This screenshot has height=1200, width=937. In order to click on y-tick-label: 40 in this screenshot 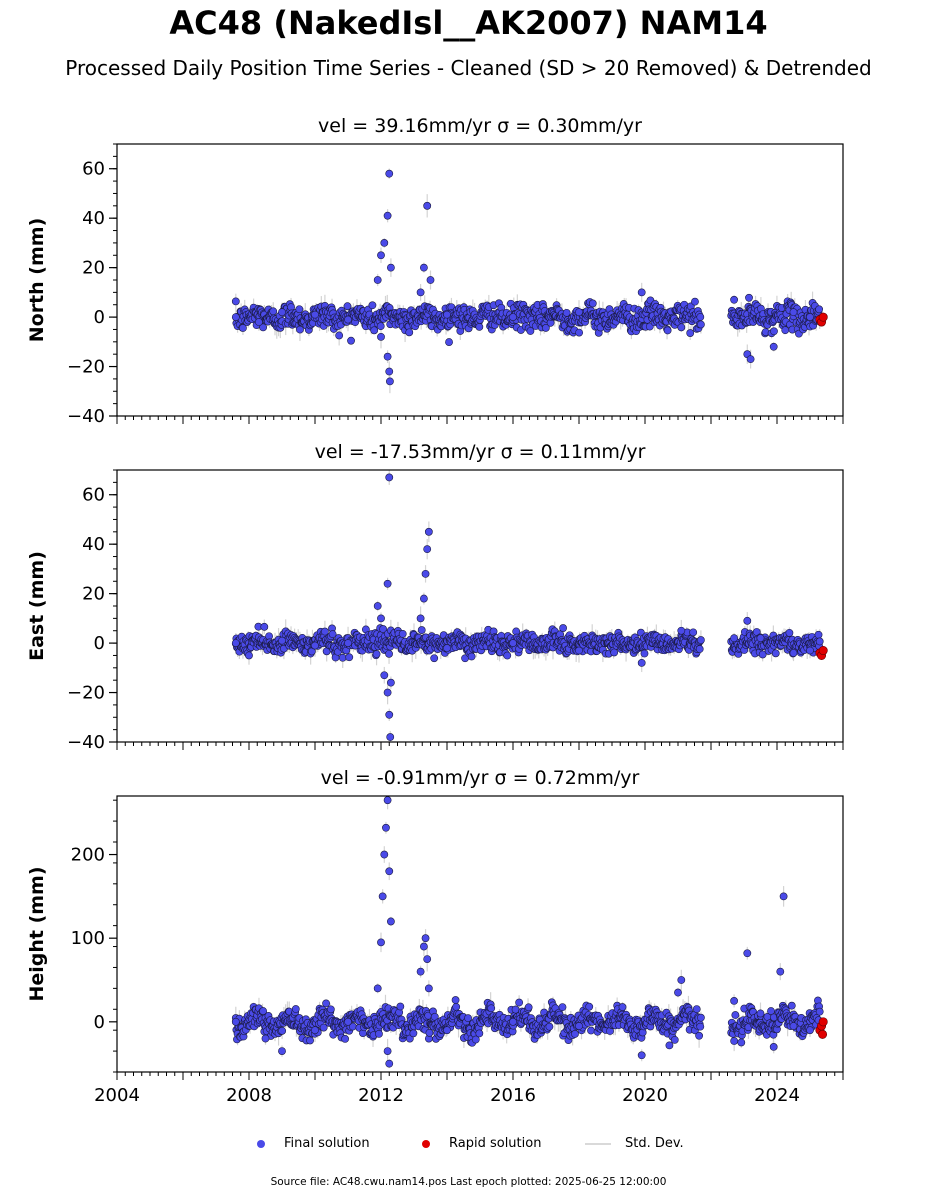, I will do `click(93, 218)`.